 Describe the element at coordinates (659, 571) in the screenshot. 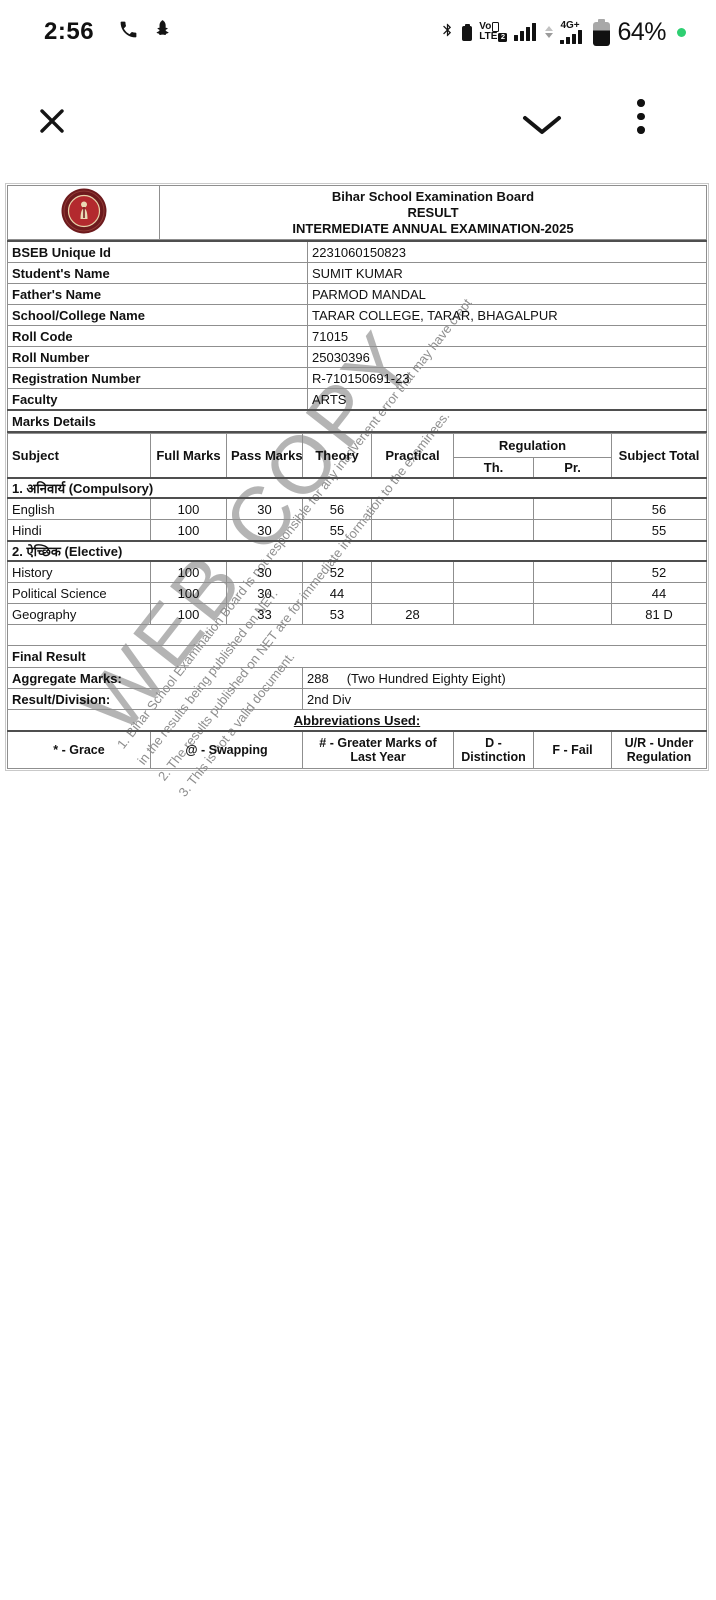

I see `subject-total-cell: 52` at that location.